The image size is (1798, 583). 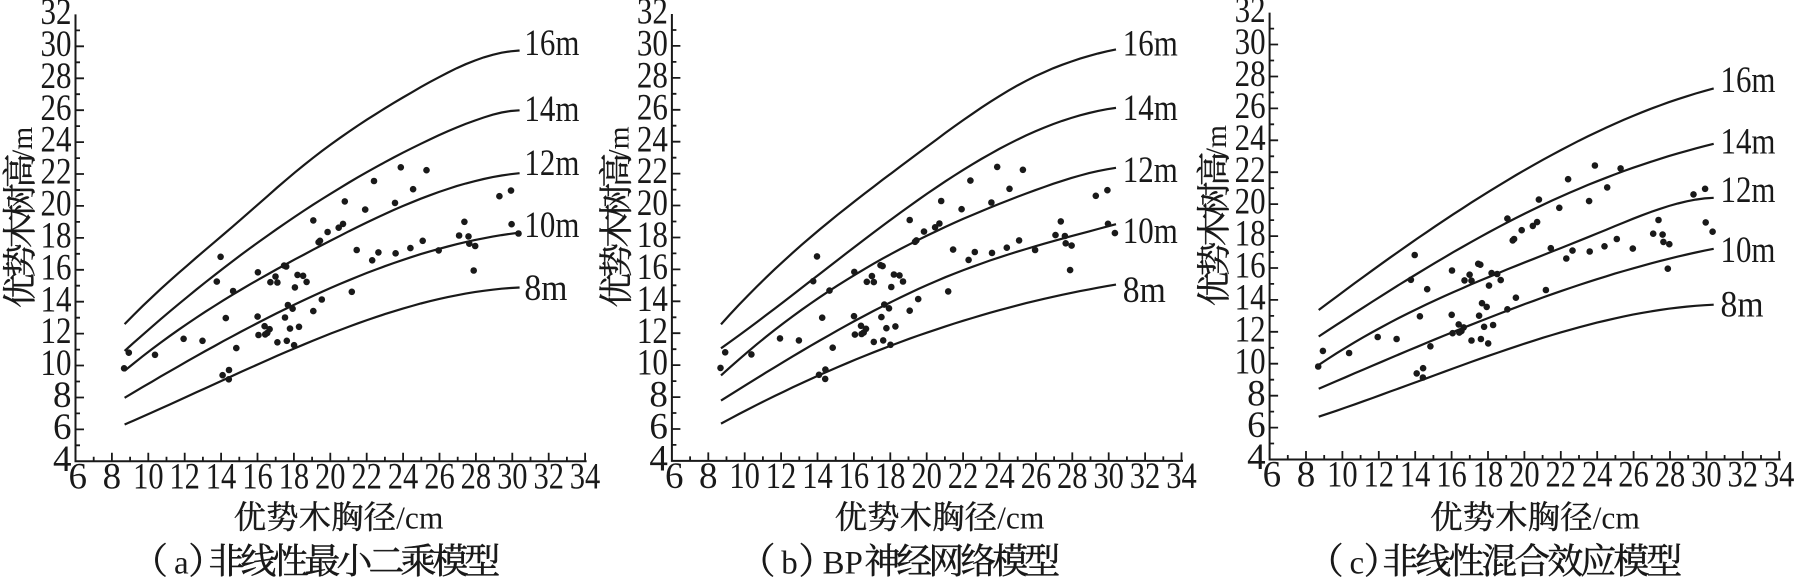 I want to click on svg-text: a, so click(x=181, y=564).